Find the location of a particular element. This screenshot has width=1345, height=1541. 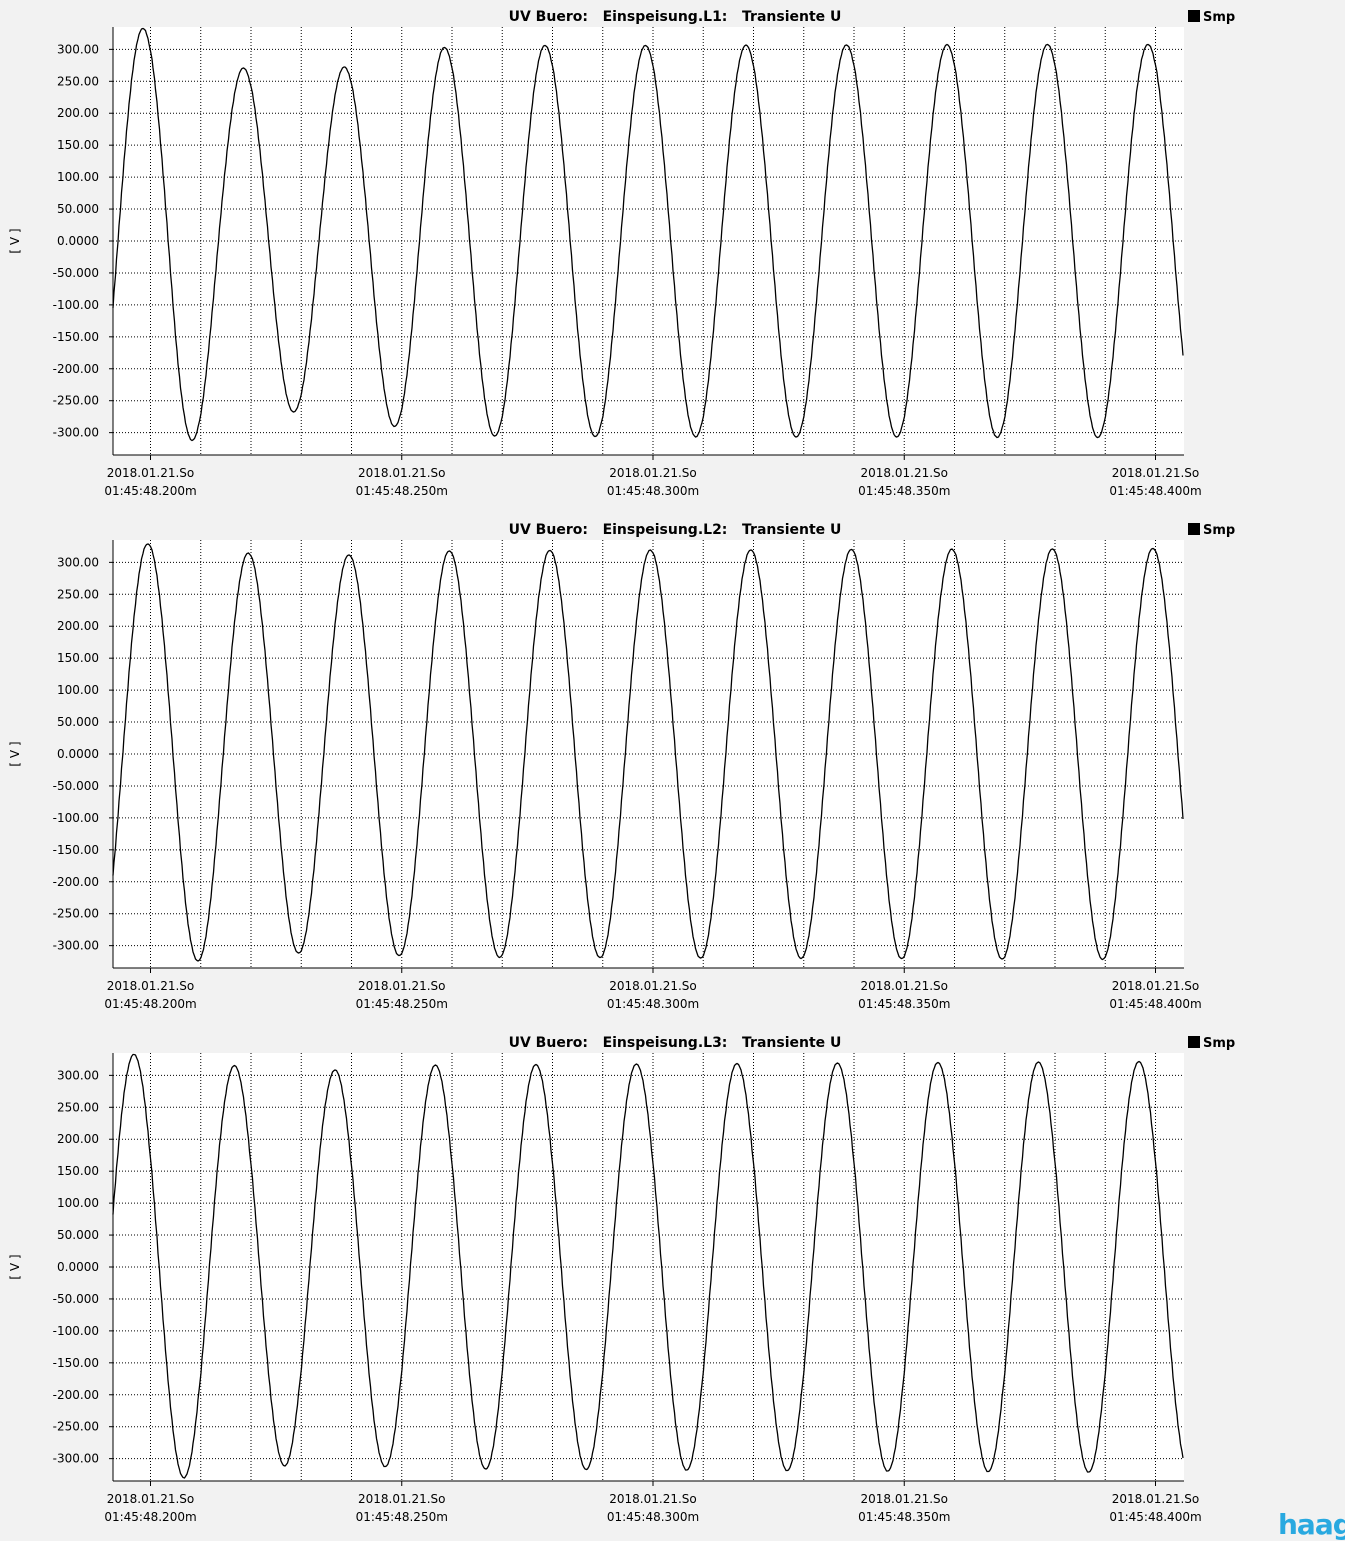

chart-title: UV Buero: Einspeisung.L2: Transiente U is located at coordinates (675, 530).